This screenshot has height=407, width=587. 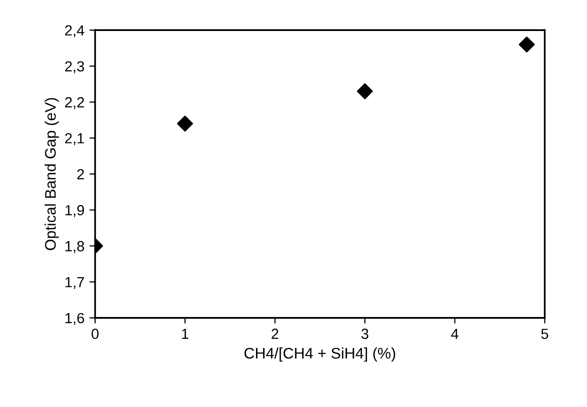 What do you see at coordinates (75, 283) in the screenshot?
I see `y-tick-label: 1,7` at bounding box center [75, 283].